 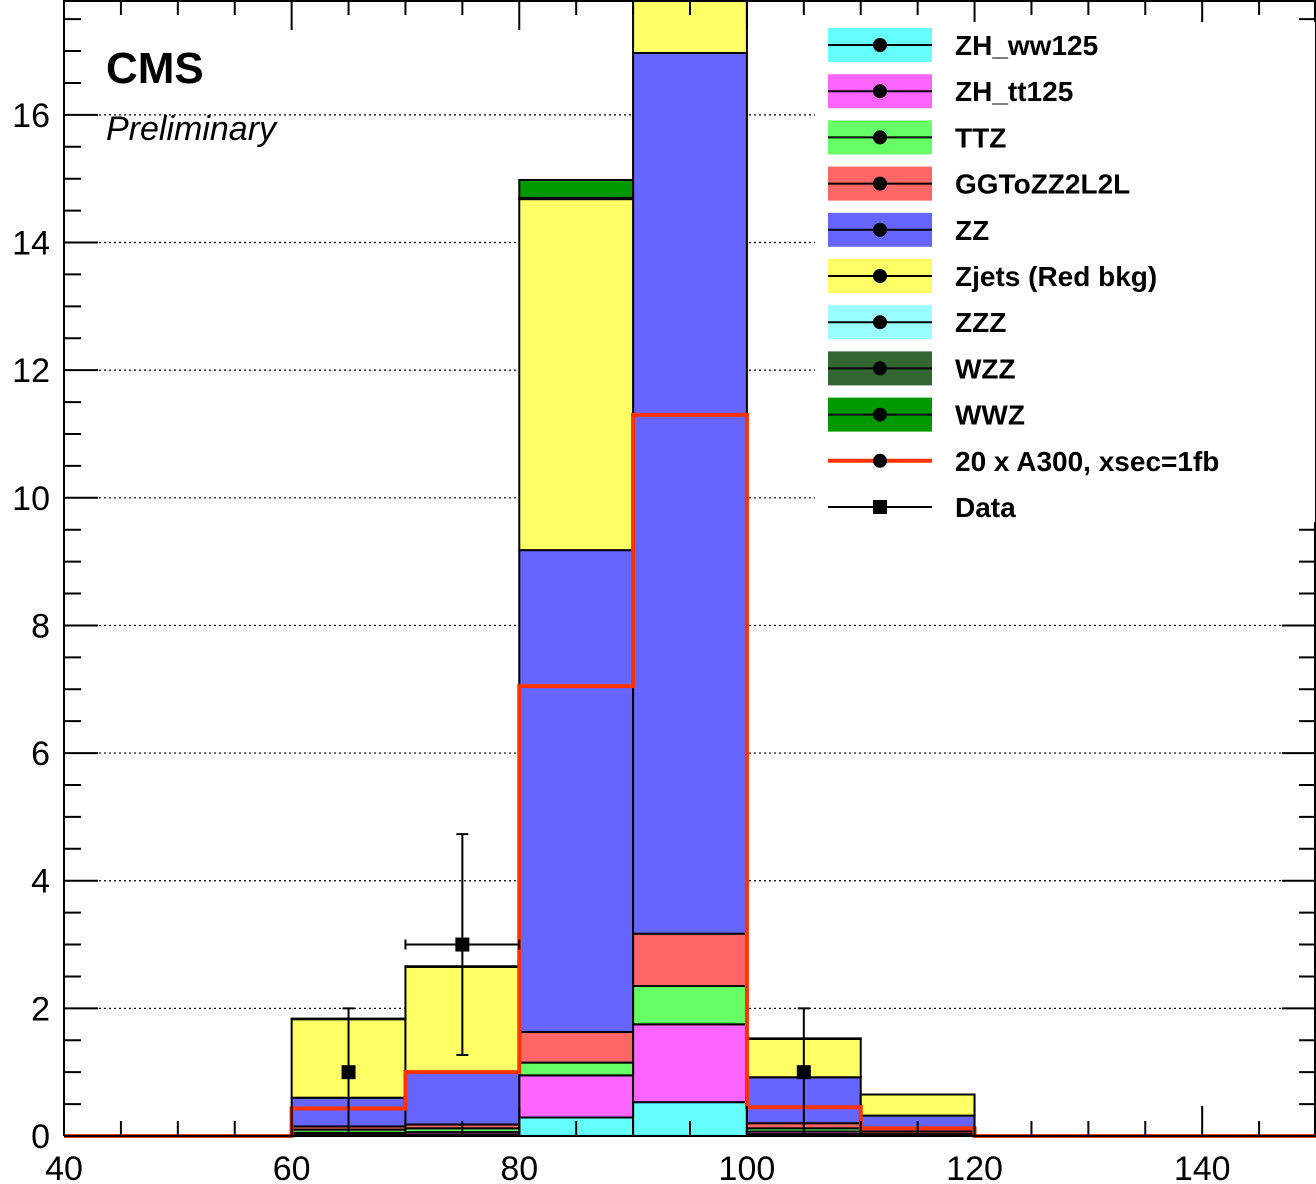 What do you see at coordinates (1026, 45) in the screenshot?
I see `legend-label: ZH_ww125` at bounding box center [1026, 45].